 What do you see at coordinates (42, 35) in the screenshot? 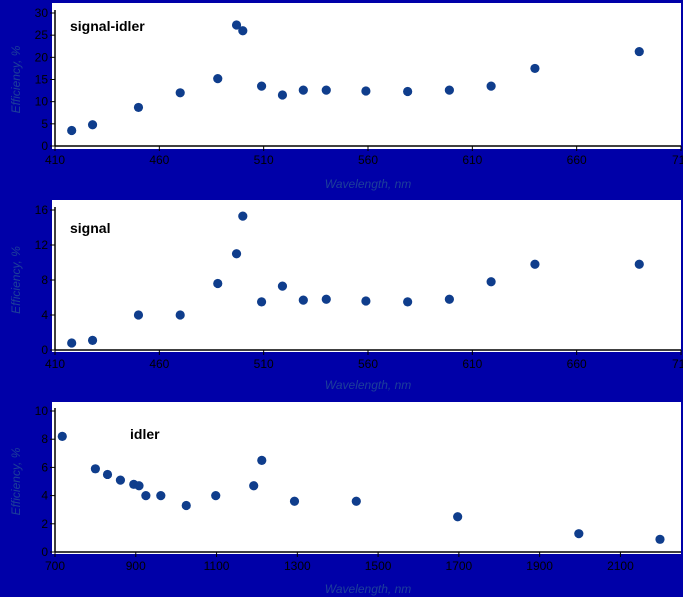
I see `y-tick-label: 25` at bounding box center [42, 35].